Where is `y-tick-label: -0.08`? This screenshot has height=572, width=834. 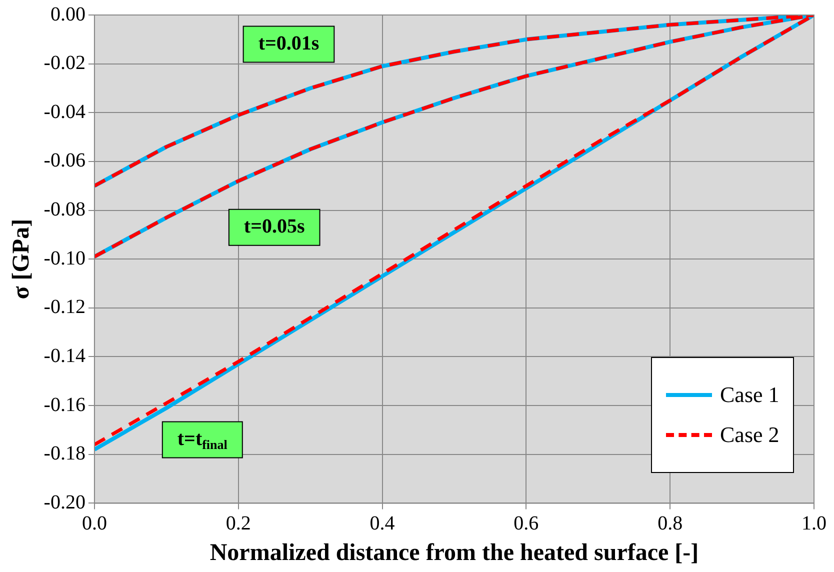 y-tick-label: -0.08 is located at coordinates (65, 209).